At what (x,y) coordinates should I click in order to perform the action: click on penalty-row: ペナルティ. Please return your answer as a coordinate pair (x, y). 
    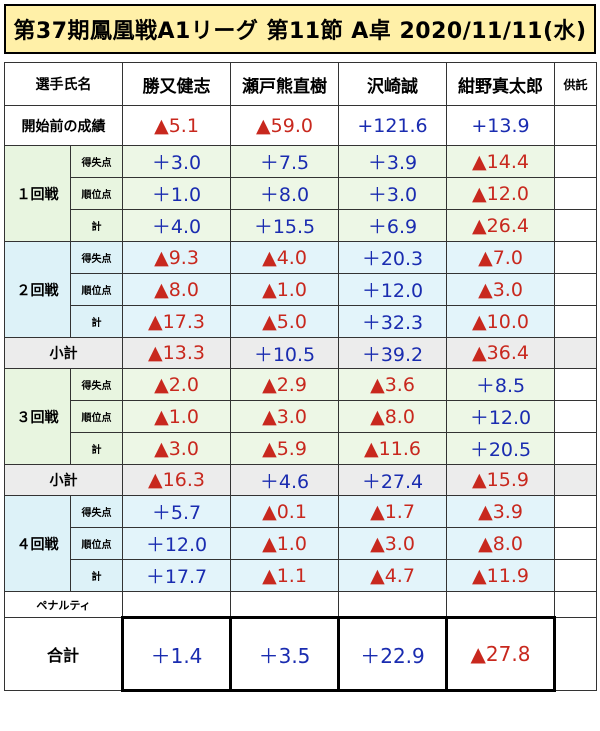
    Looking at the image, I should click on (300, 604).